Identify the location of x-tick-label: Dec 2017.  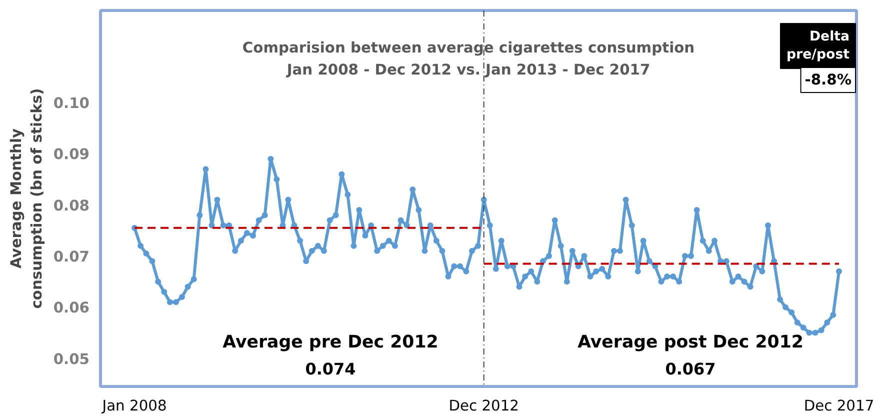
(839, 406).